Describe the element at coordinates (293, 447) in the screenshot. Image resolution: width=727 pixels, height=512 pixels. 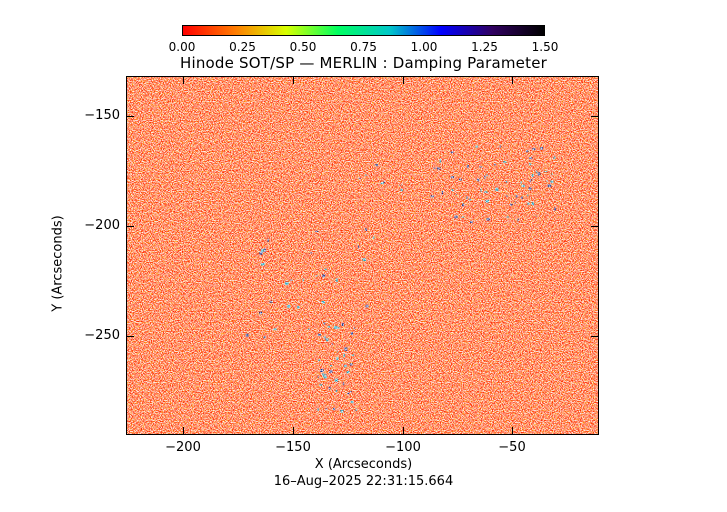
I see `x-tick-label: −150` at that location.